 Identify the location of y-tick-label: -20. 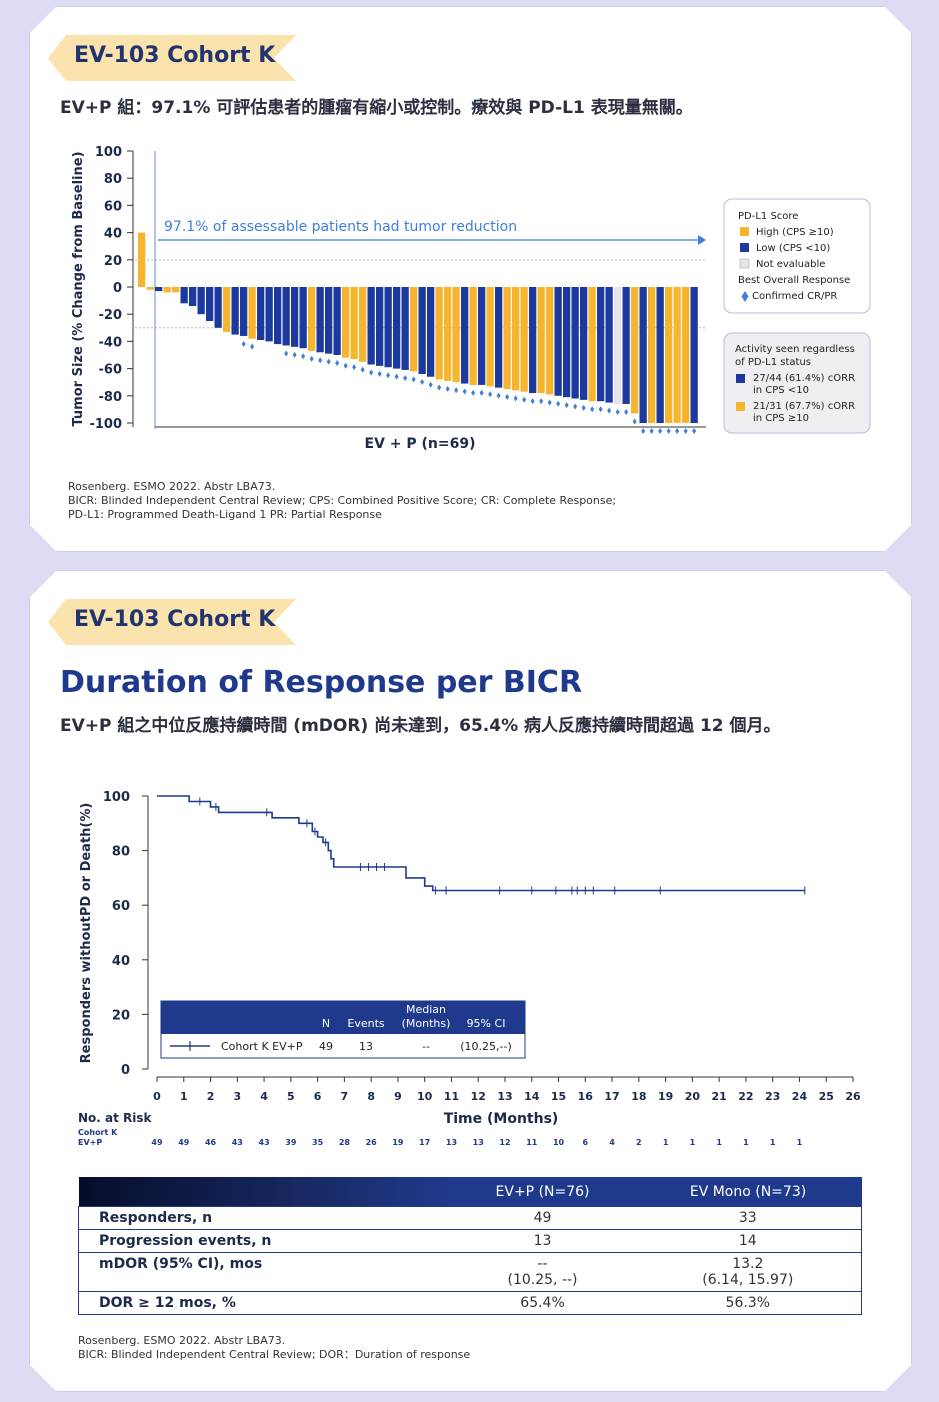
(111, 315).